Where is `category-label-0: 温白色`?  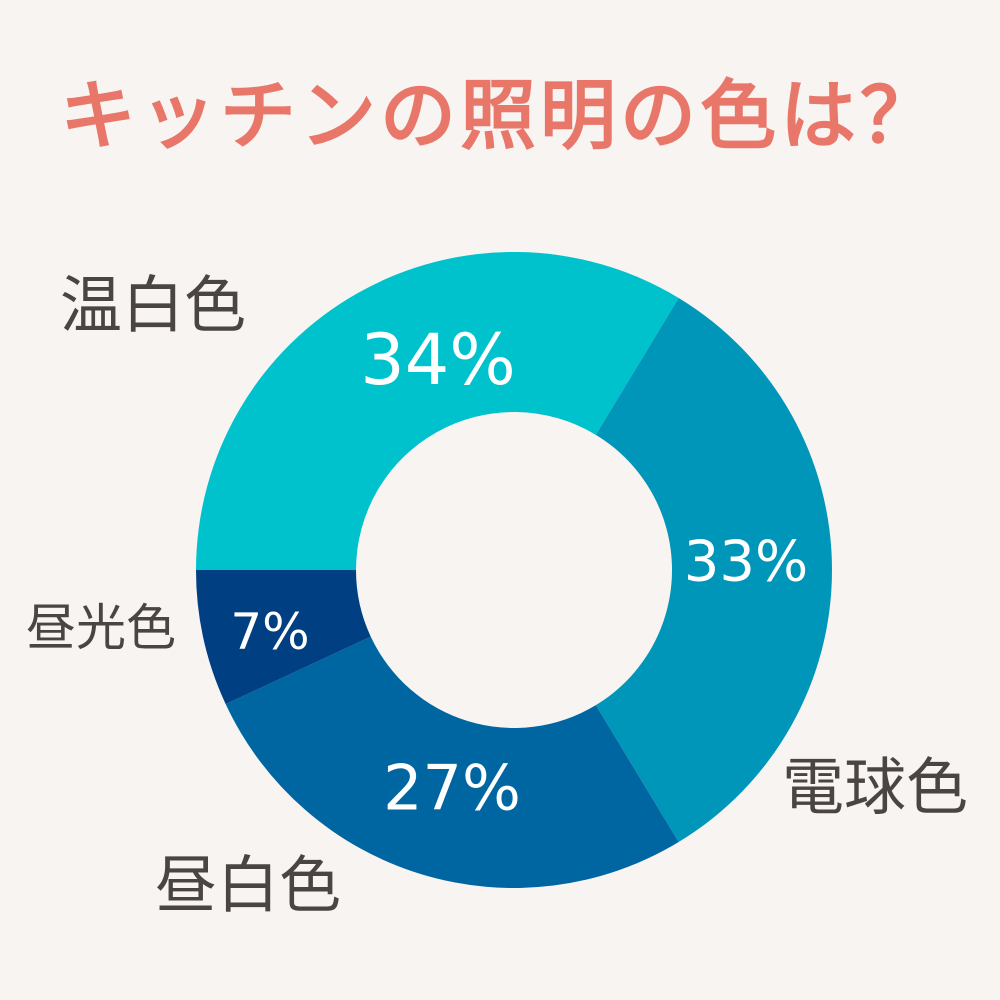 category-label-0: 温白色 is located at coordinates (153, 305).